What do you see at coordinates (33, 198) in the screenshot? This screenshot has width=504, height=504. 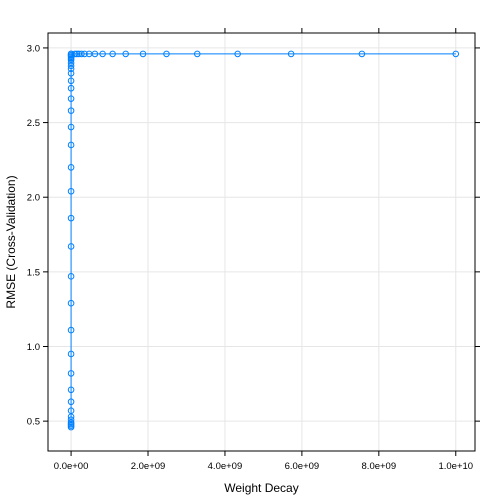 I see `y-tick-label: 2.0` at bounding box center [33, 198].